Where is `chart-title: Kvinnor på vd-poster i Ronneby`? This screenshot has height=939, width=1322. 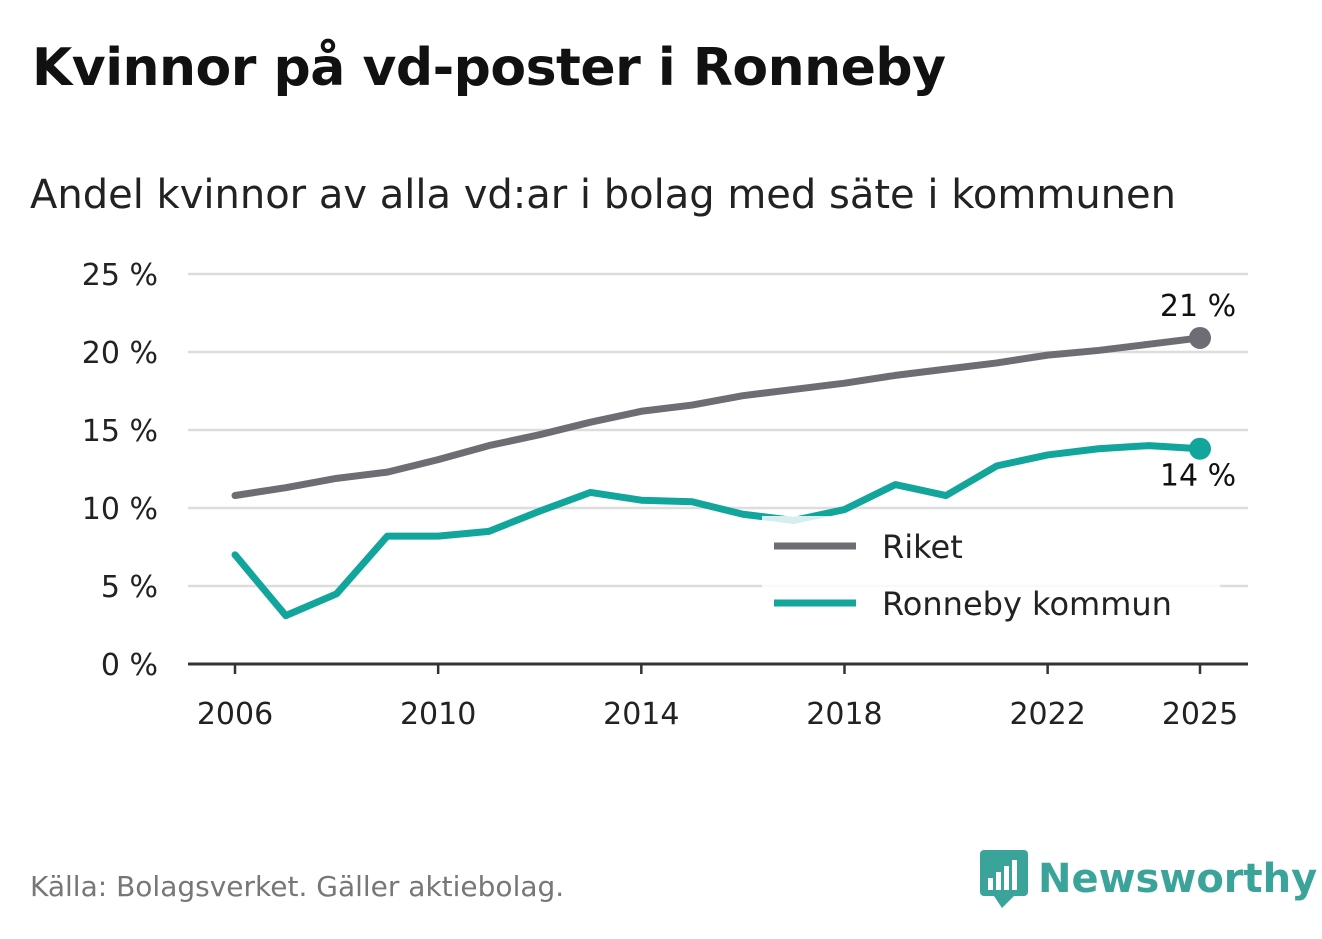
chart-title: Kvinnor på vd-poster i Ronneby is located at coordinates (489, 68).